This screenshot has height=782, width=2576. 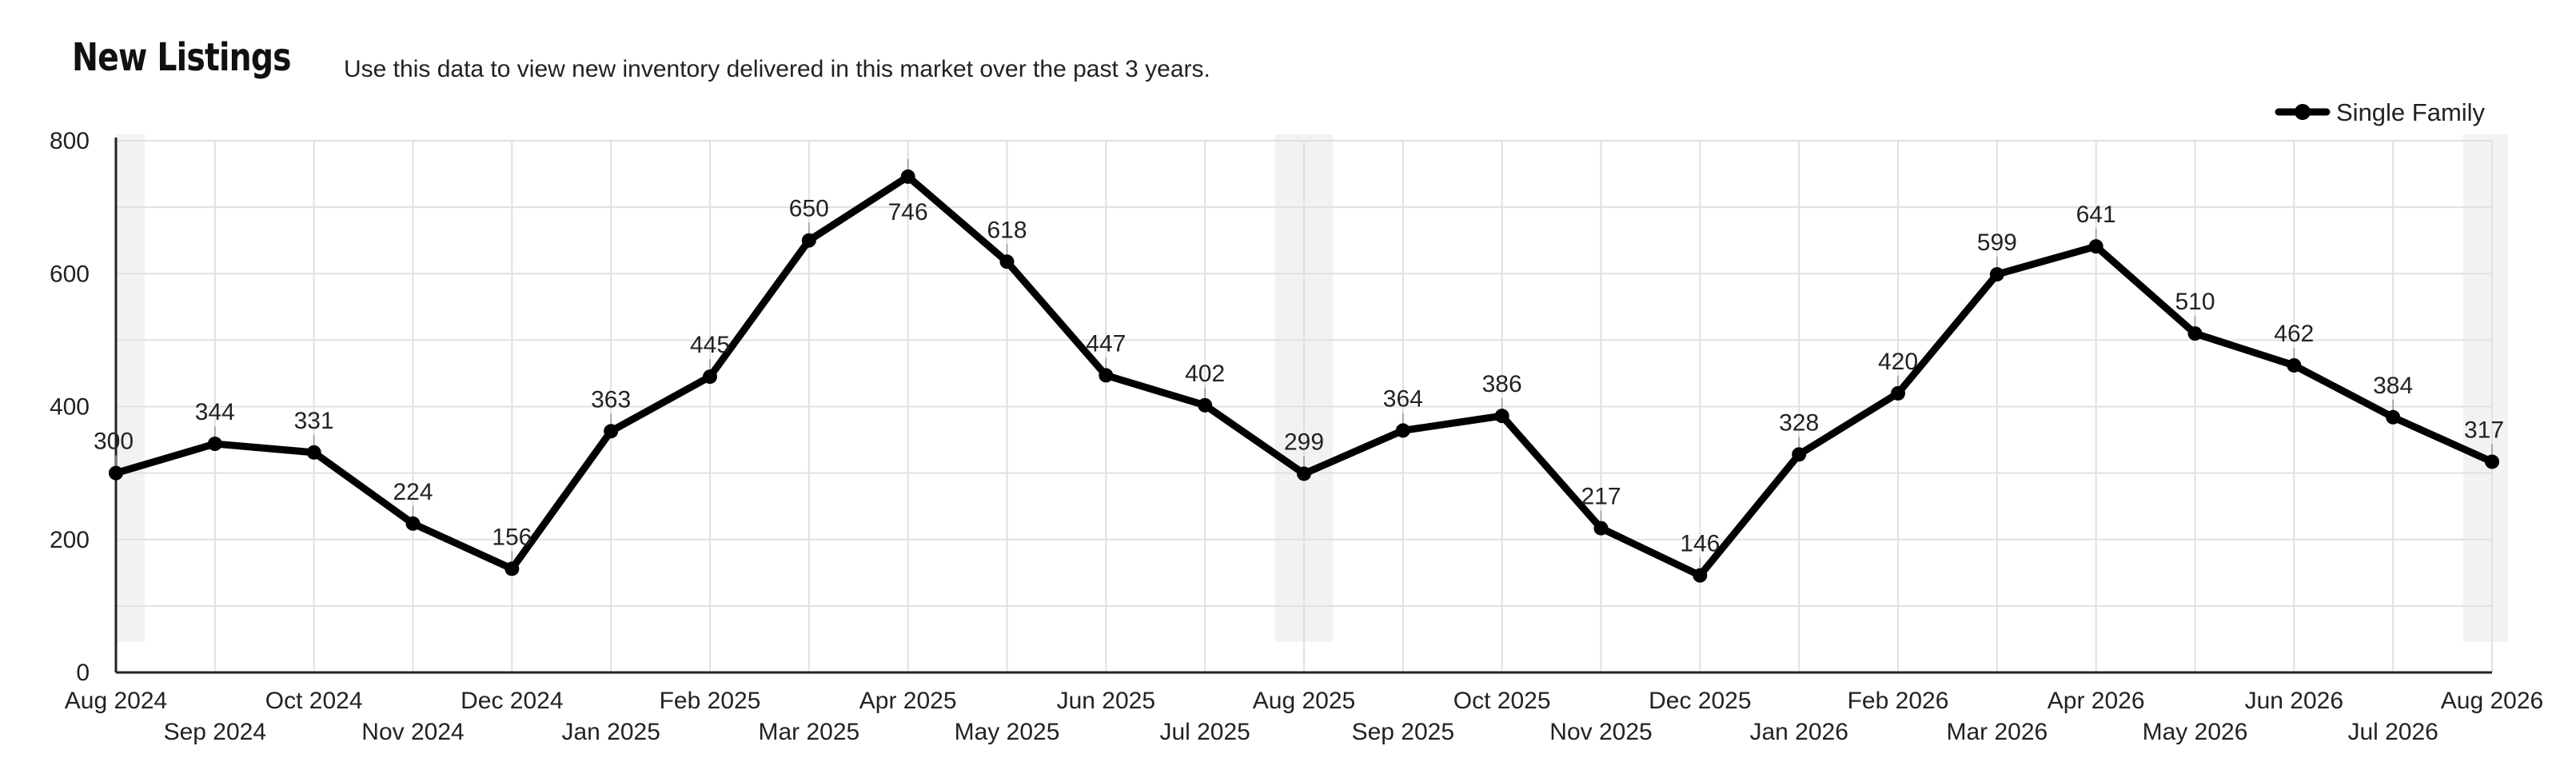 I want to click on data-label: 650, so click(x=809, y=209).